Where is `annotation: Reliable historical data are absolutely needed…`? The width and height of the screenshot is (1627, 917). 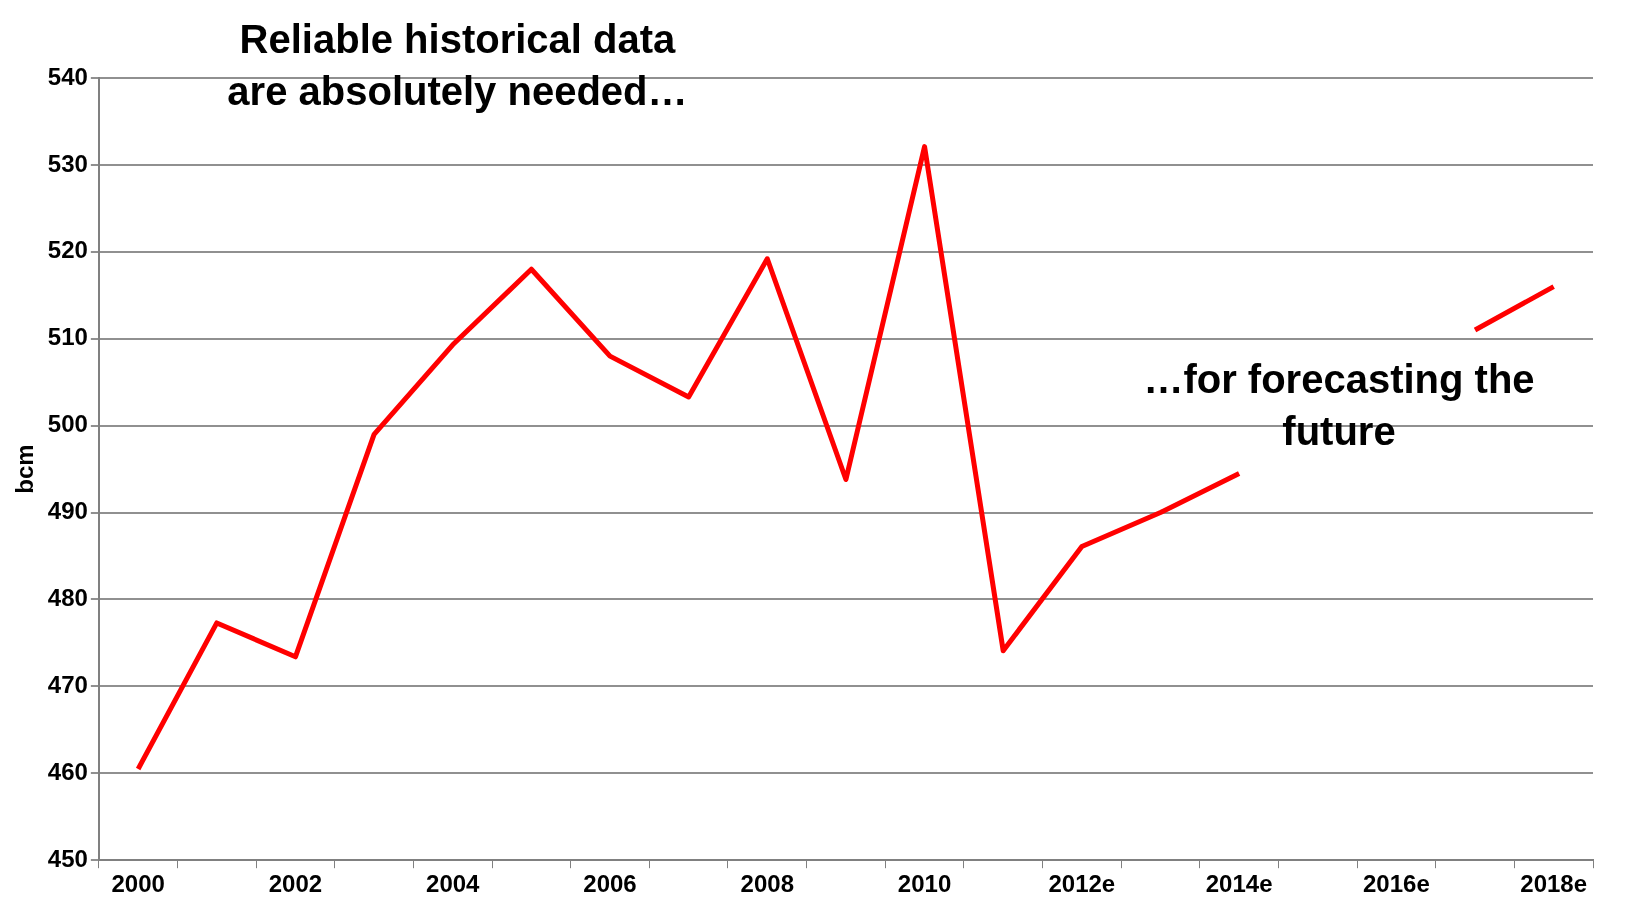 annotation: Reliable historical data are absolutely needed… is located at coordinates (457, 65).